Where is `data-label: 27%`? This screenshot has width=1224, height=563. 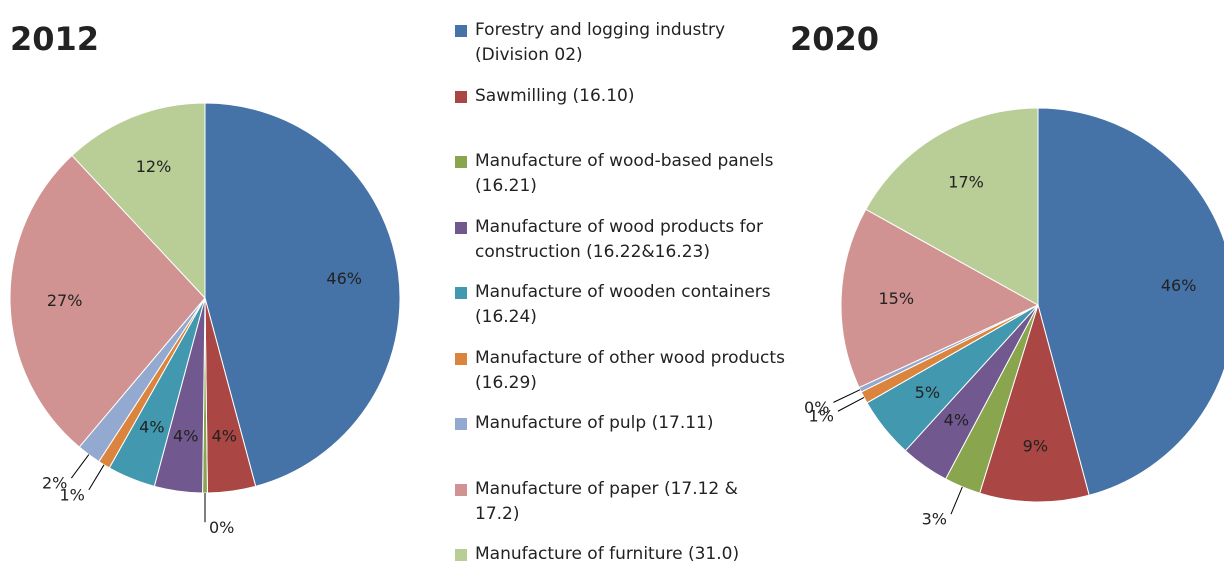 data-label: 27% is located at coordinates (65, 300).